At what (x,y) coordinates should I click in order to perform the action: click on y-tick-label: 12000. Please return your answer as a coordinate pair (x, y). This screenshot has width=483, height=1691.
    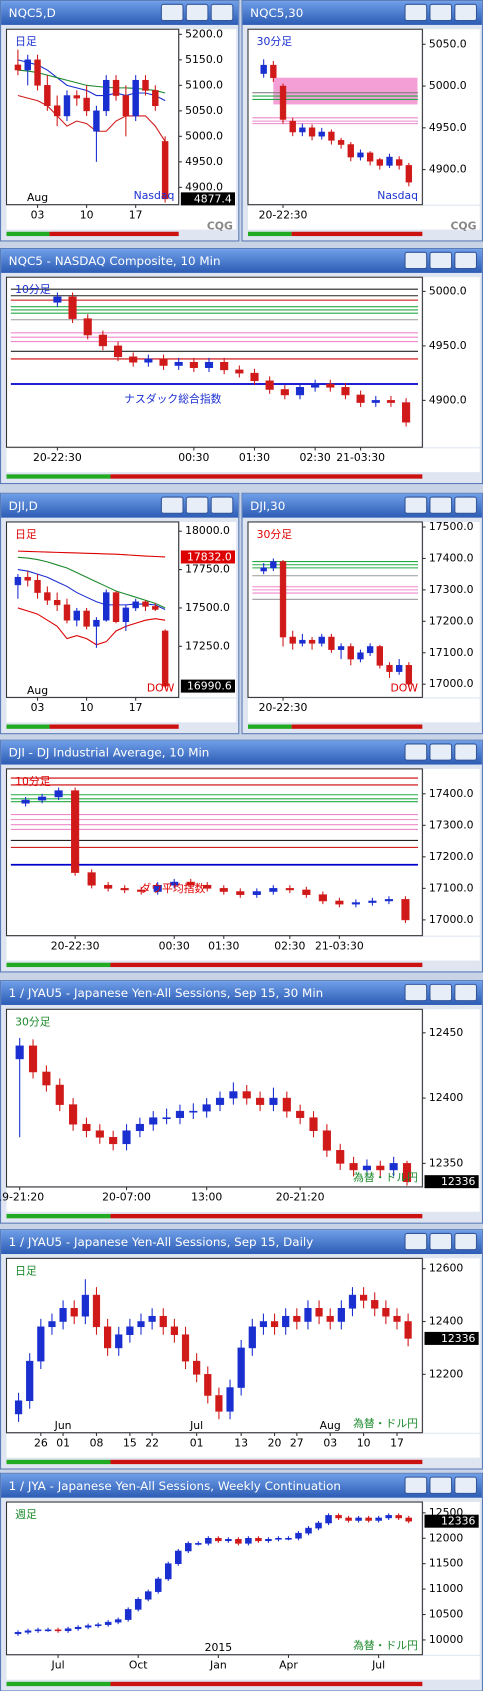
    Looking at the image, I should click on (446, 1537).